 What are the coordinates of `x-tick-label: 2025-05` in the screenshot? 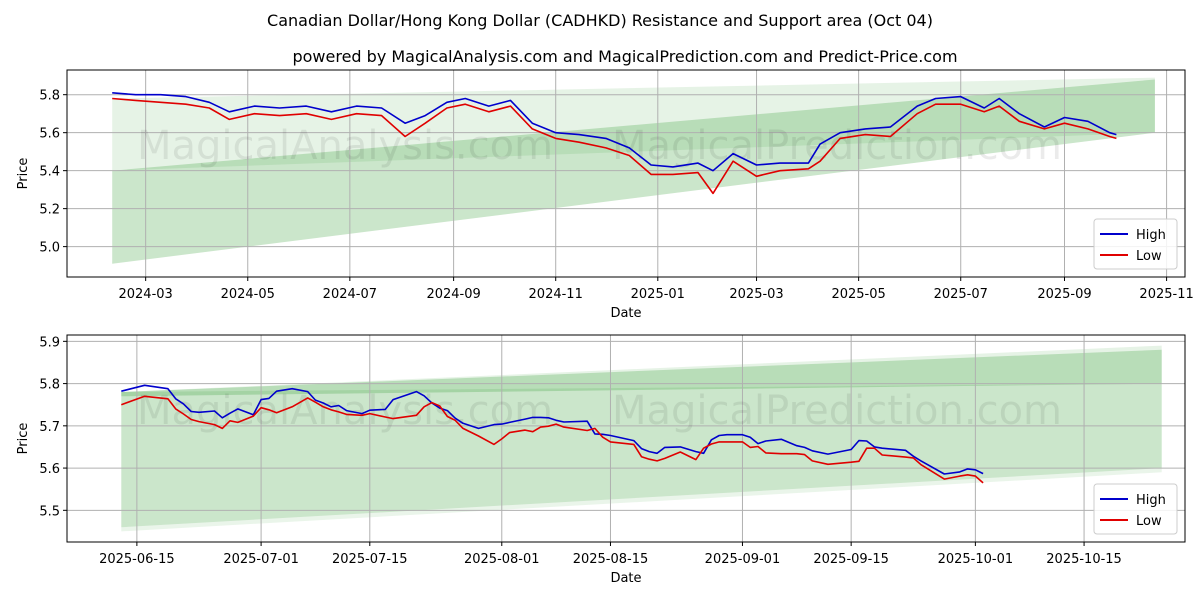 It's located at (858, 294).